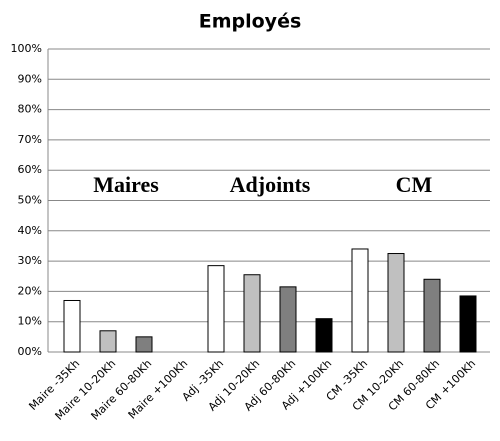 The width and height of the screenshot is (500, 441). What do you see at coordinates (30, 230) in the screenshot?
I see `y-tick-label: 40%` at bounding box center [30, 230].